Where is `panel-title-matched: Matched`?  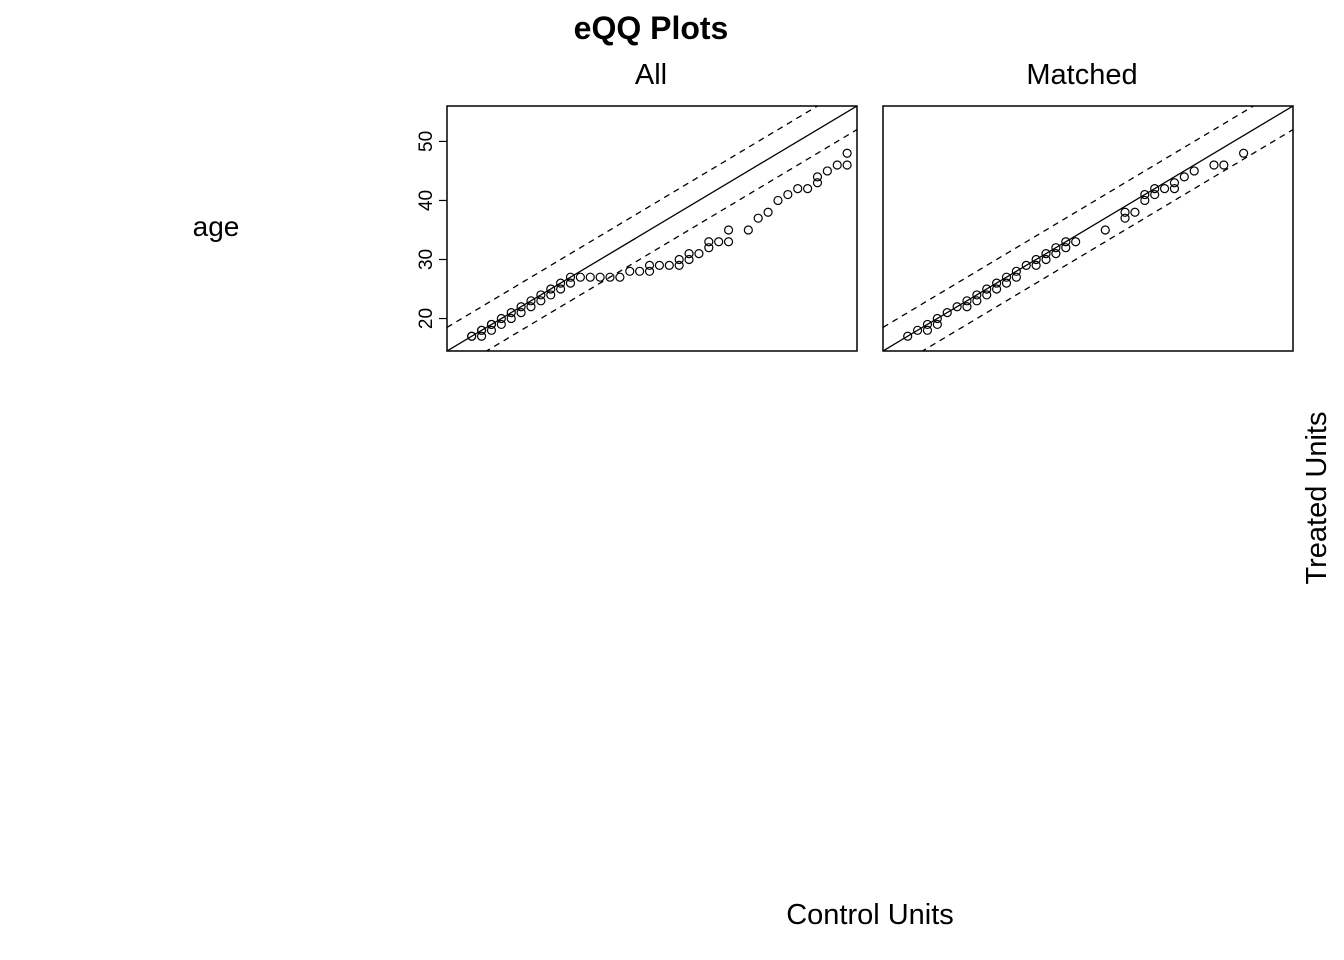 panel-title-matched: Matched is located at coordinates (1081, 75).